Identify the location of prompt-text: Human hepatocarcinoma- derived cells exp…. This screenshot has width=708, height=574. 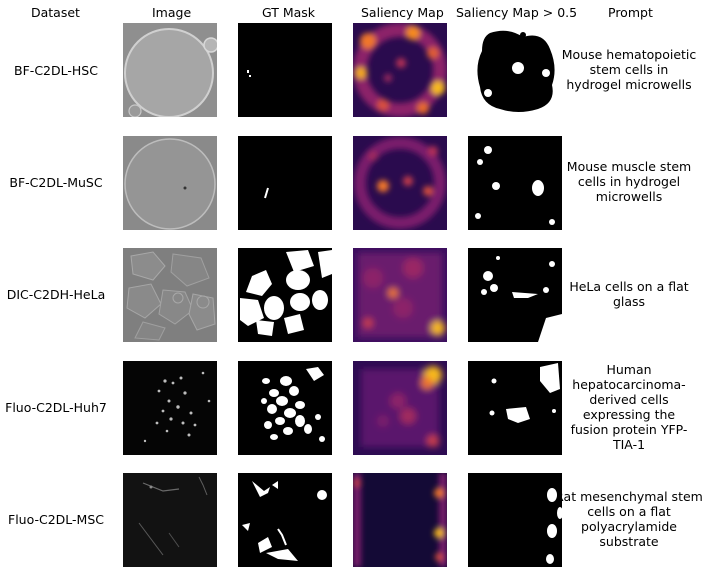
(629, 407).